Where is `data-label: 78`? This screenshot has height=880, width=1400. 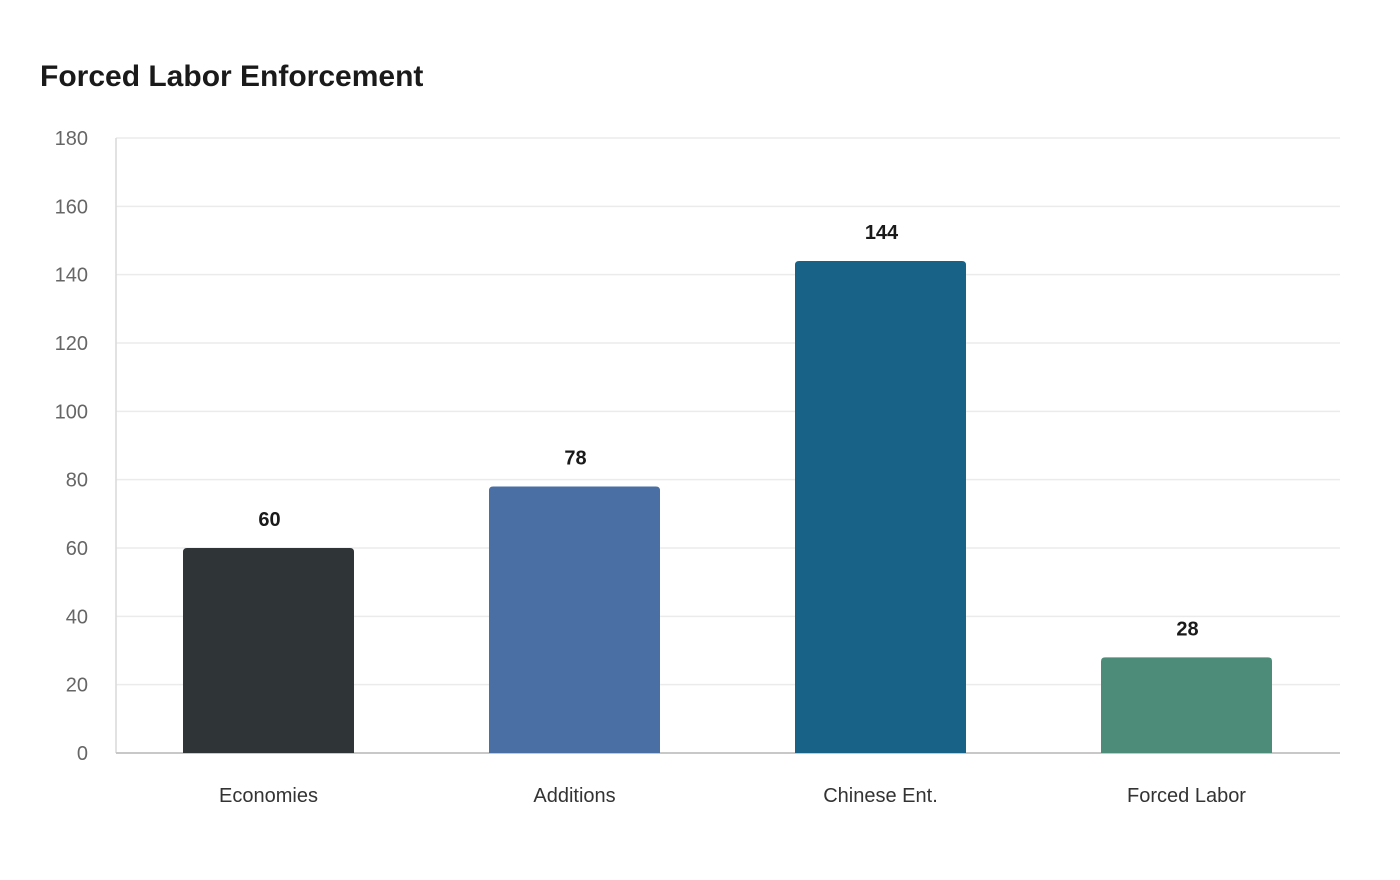 data-label: 78 is located at coordinates (575, 459).